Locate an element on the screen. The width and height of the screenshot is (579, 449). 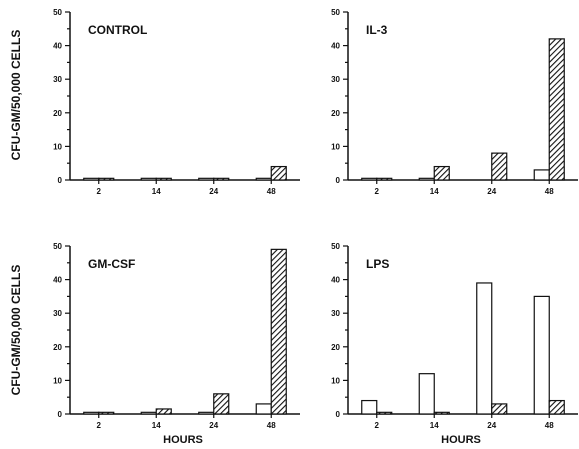
control-panel-title: CONTROL is located at coordinates (117, 30).